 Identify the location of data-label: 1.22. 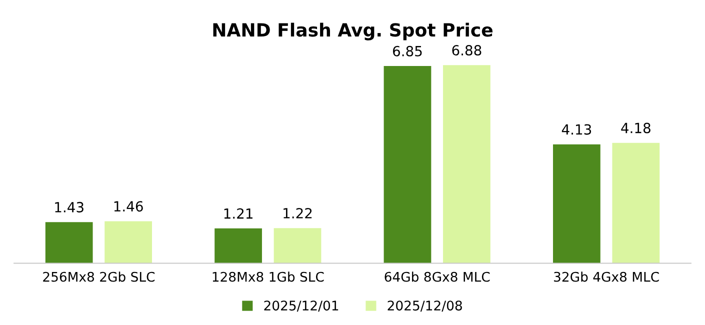
(298, 213).